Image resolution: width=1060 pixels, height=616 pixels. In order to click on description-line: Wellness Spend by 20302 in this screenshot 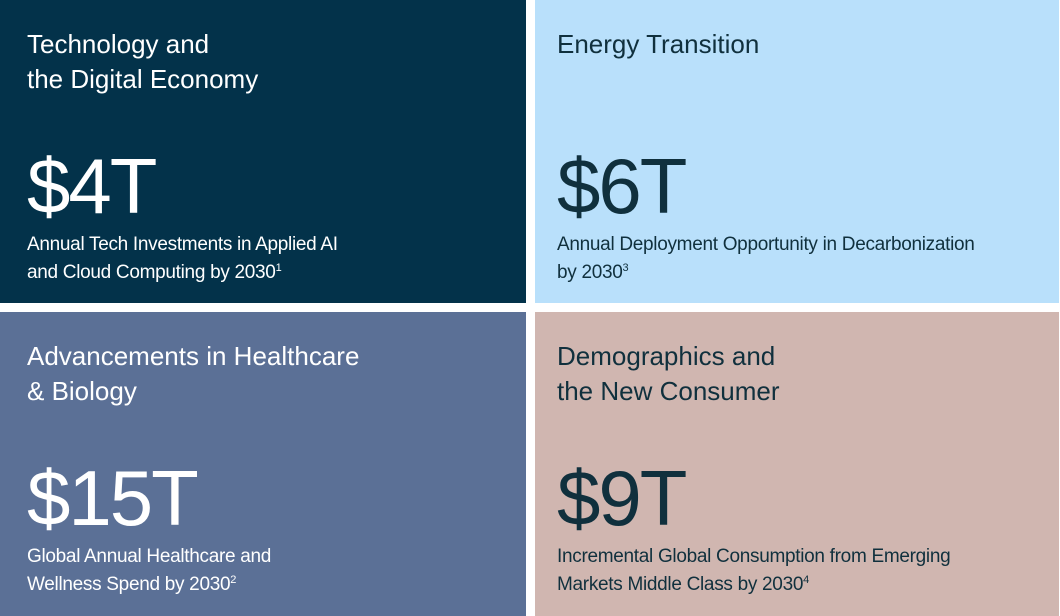, I will do `click(149, 585)`.